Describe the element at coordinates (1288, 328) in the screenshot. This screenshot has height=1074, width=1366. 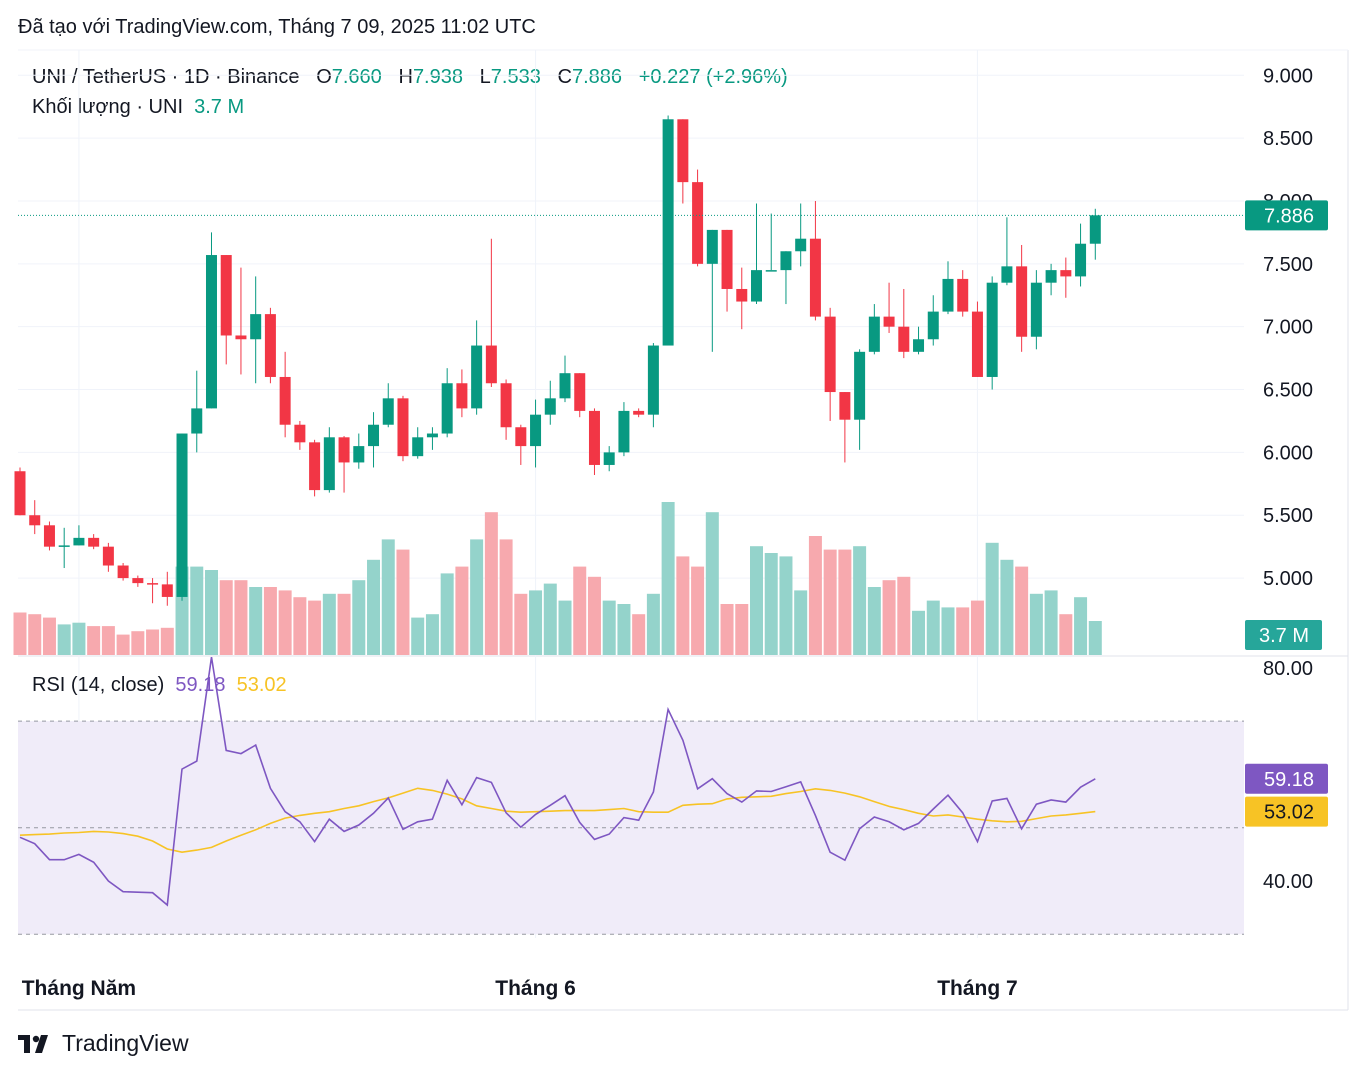
I see `price-tick-label: 7.000` at that location.